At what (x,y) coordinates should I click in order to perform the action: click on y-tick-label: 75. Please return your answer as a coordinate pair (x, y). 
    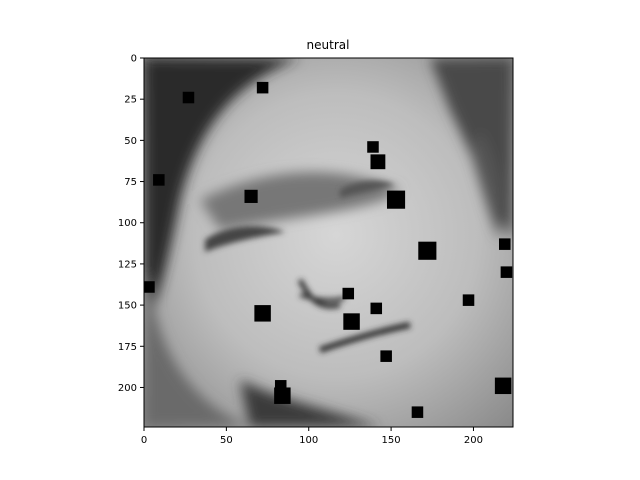
    Looking at the image, I should click on (130, 182).